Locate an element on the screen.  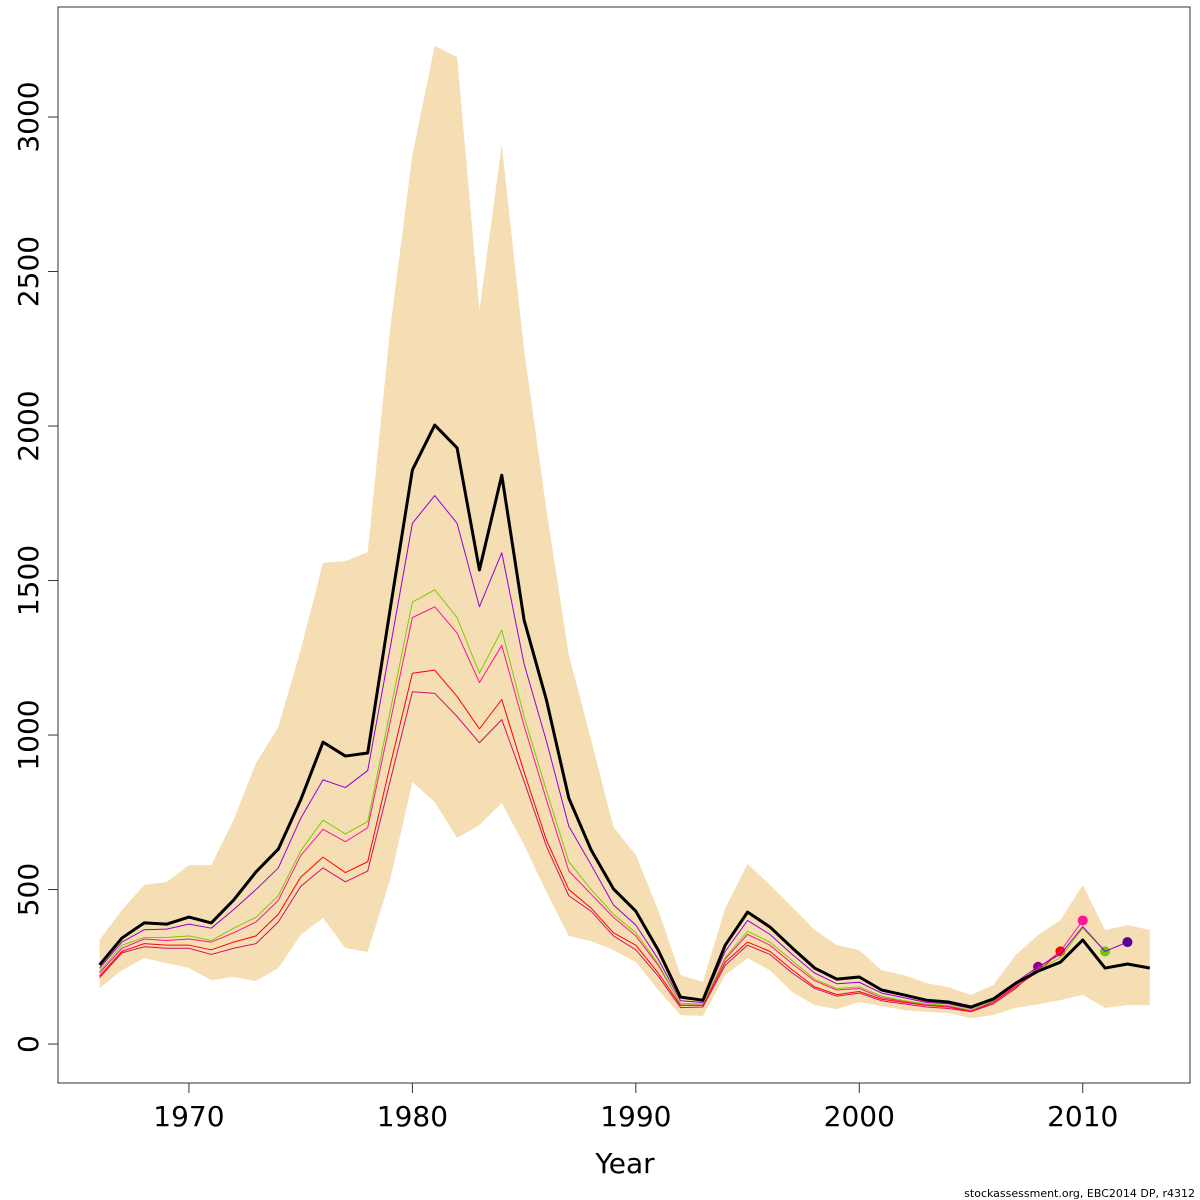
x-axis-label: Year is located at coordinates (624, 1163).